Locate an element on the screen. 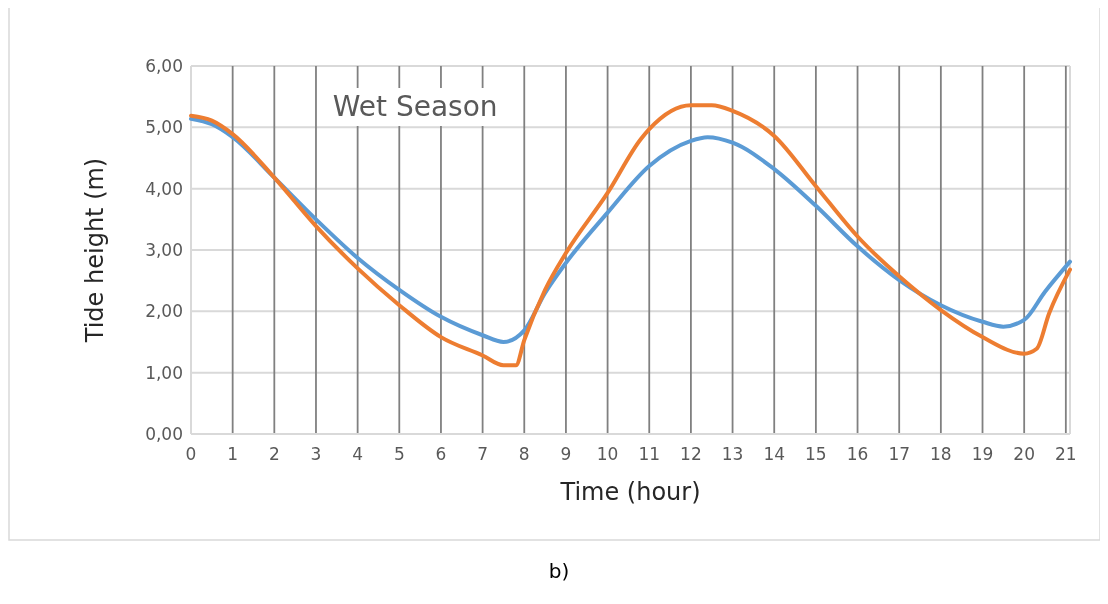 This screenshot has width=1108, height=604. x-tick-label: 9 is located at coordinates (566, 454).